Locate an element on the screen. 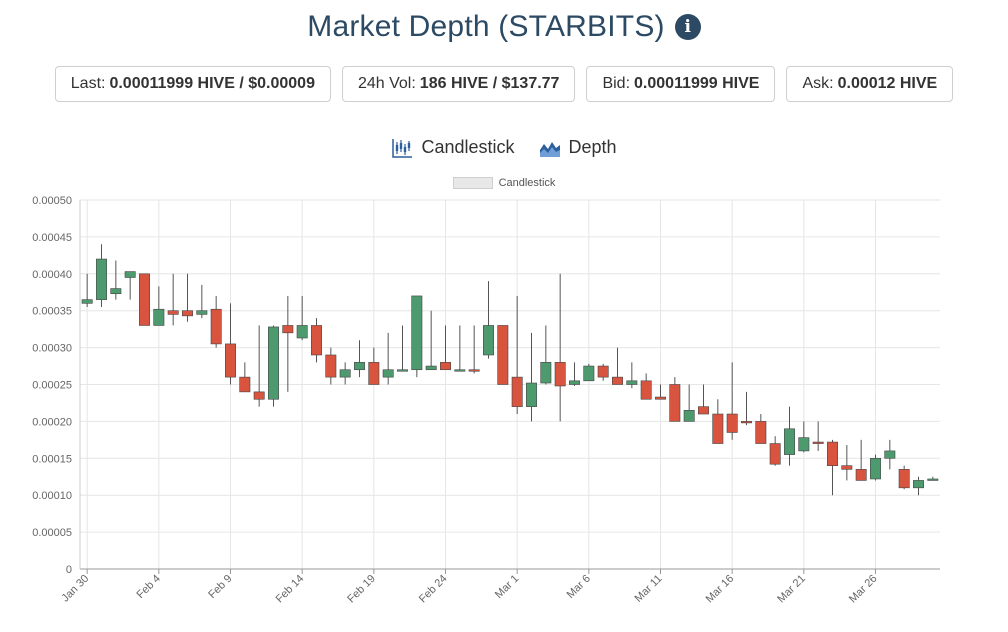 This screenshot has height=632, width=1008. y-tick-label: 0.00025 is located at coordinates (52, 386).